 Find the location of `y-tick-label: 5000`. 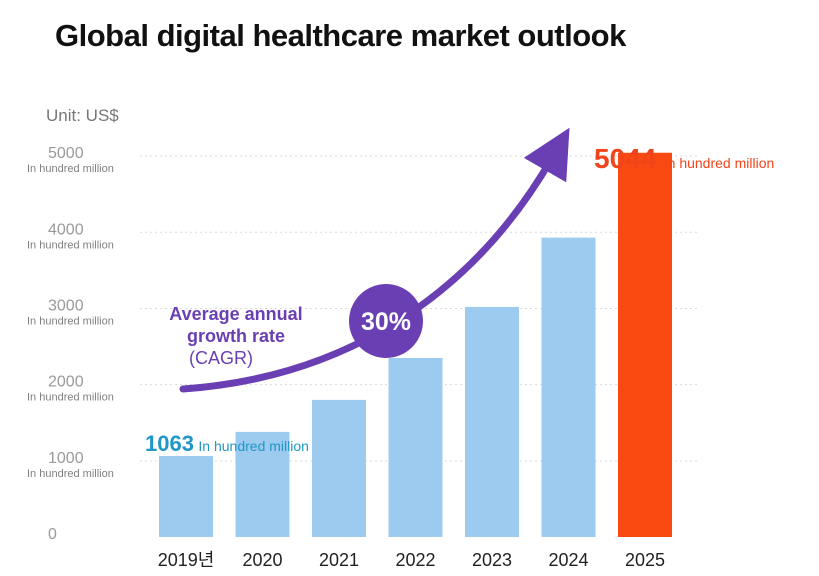

y-tick-label: 5000 is located at coordinates (66, 153).